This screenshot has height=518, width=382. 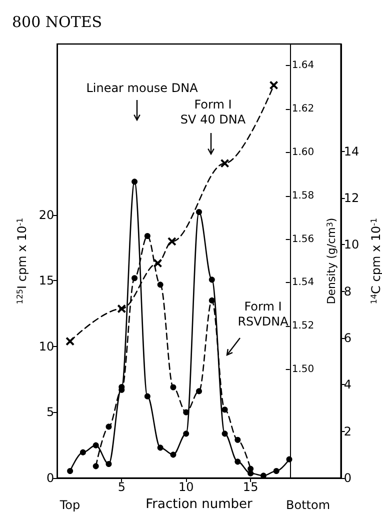 I want to click on y-tick-label: 15, so click(x=46, y=281).